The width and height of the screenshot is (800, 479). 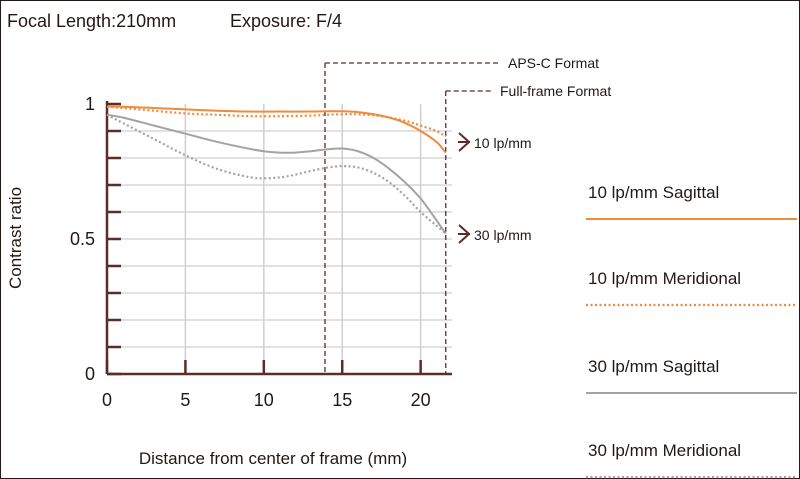 What do you see at coordinates (653, 192) in the screenshot?
I see `legend-label: 10 lp/mm Sagittal` at bounding box center [653, 192].